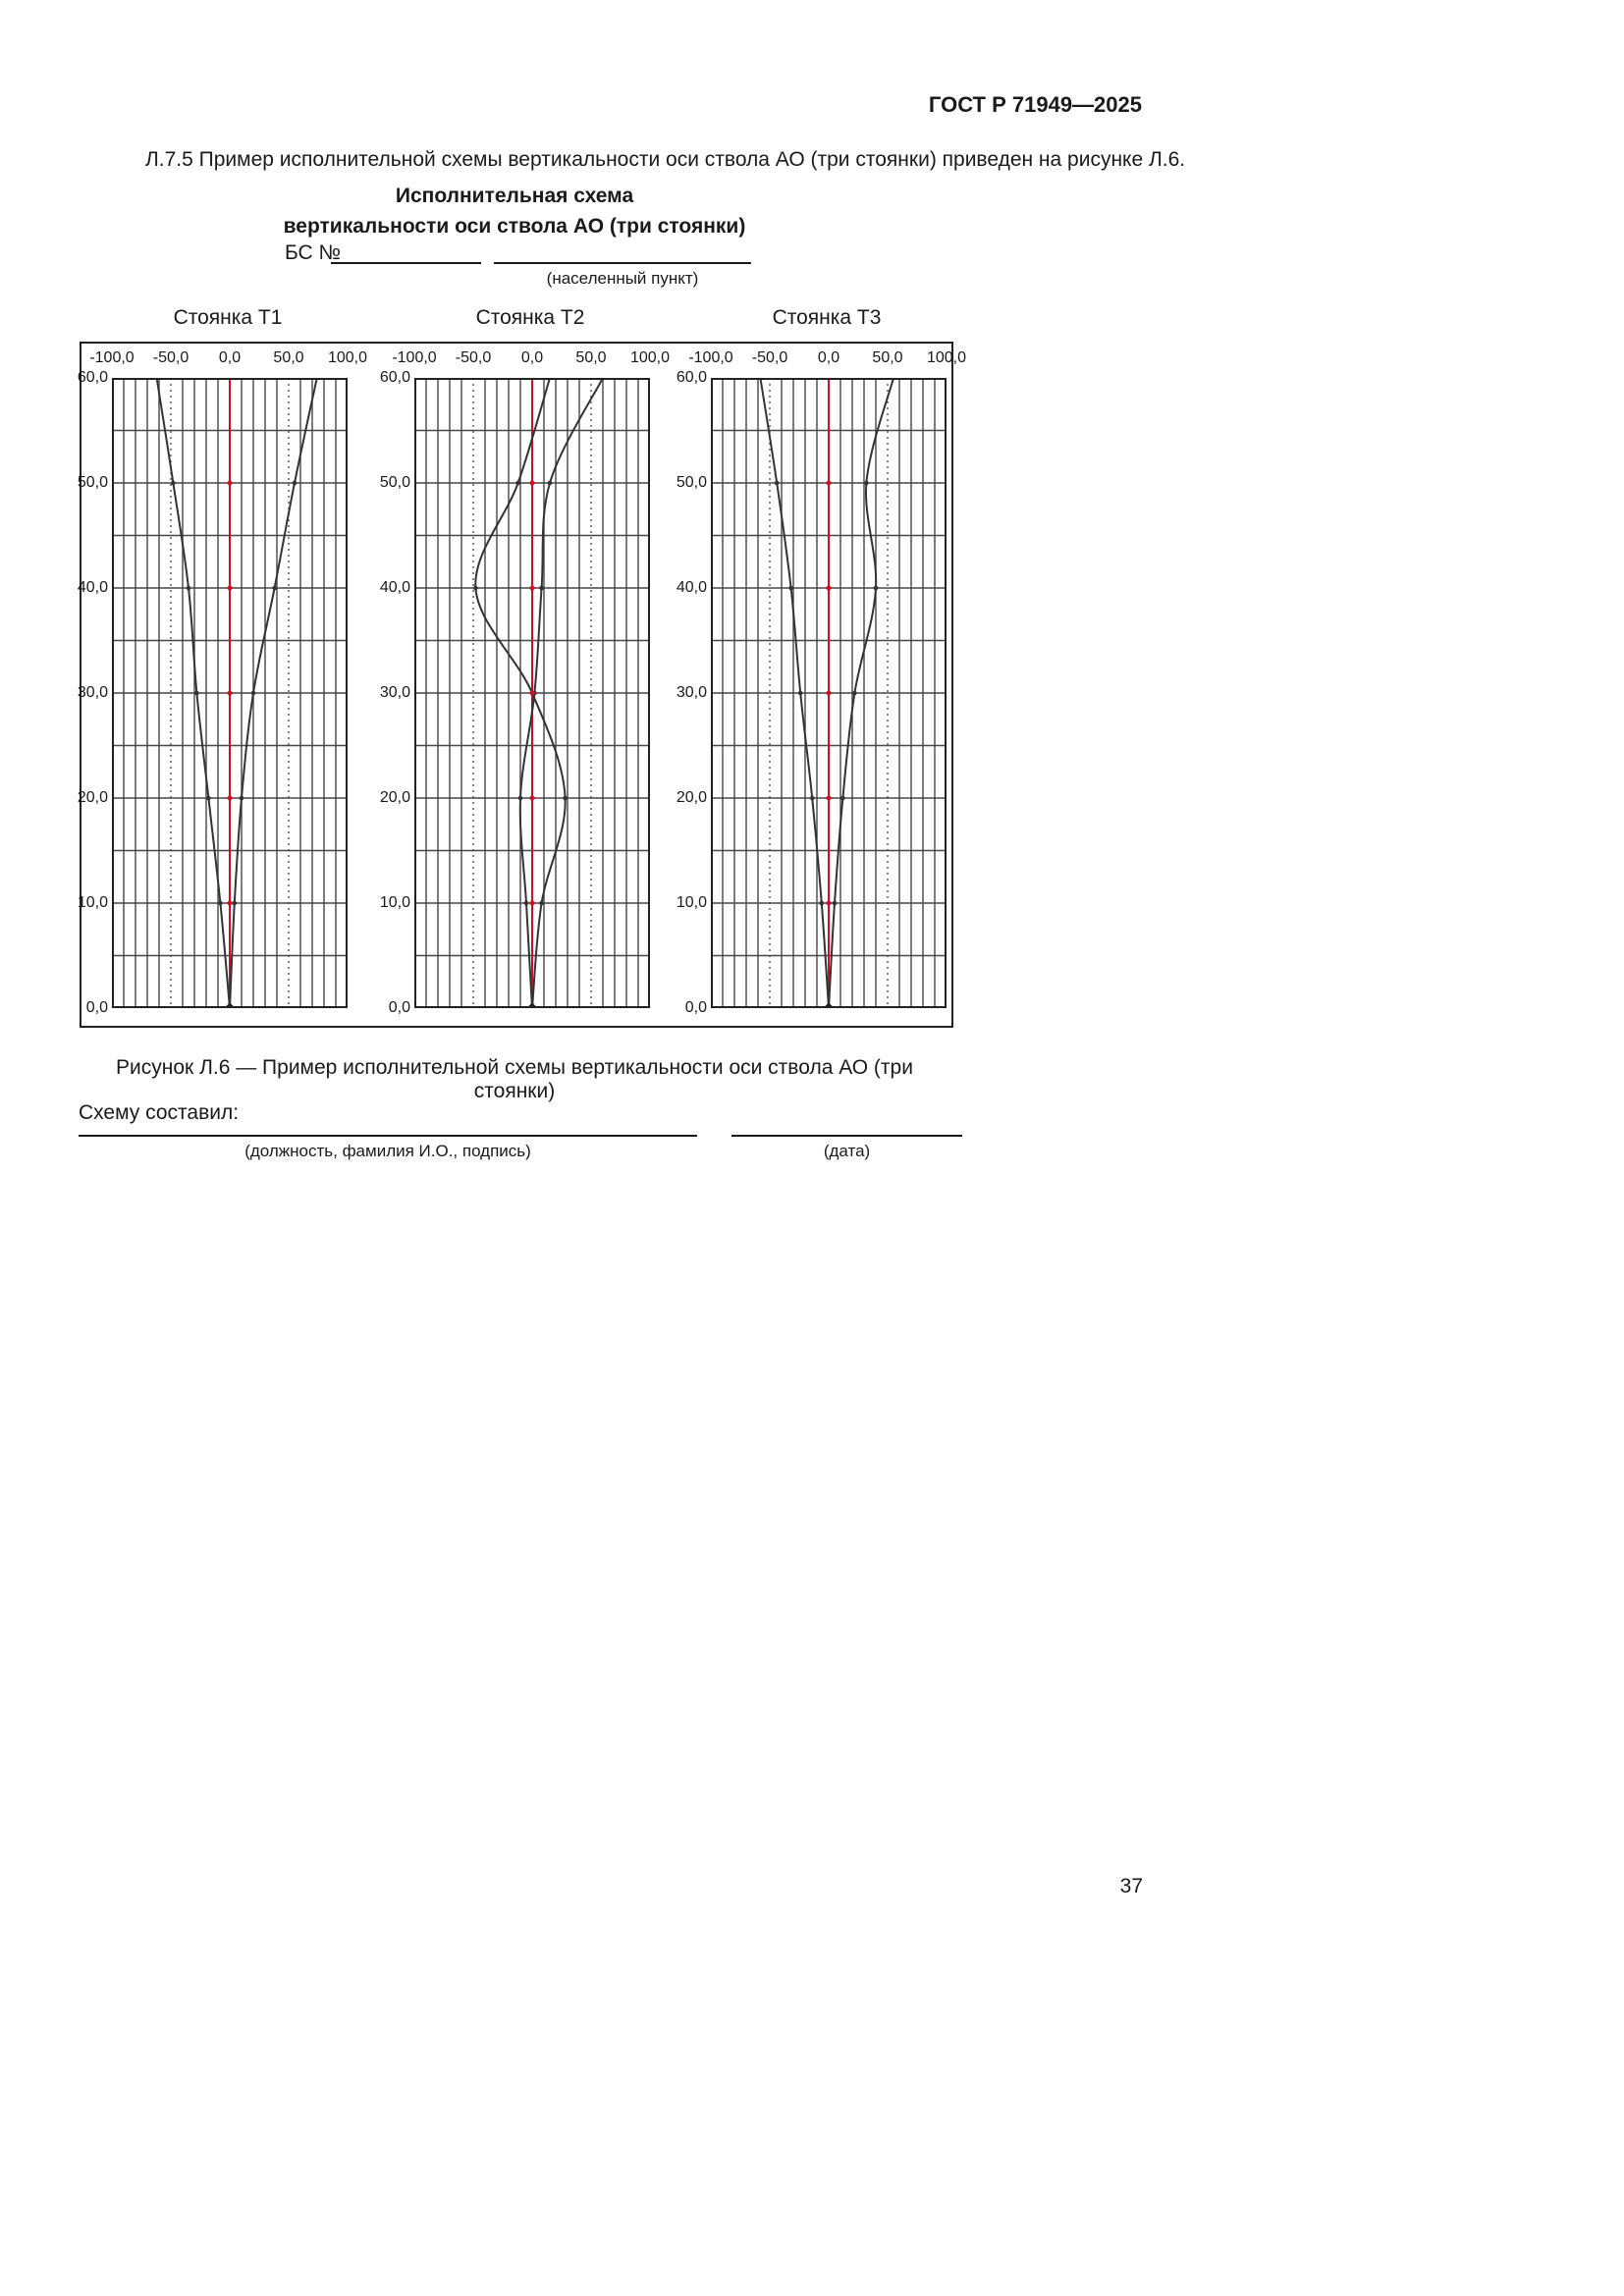 The width and height of the screenshot is (1624, 2296). What do you see at coordinates (406, 252) in the screenshot?
I see `bs-number-blank-line` at bounding box center [406, 252].